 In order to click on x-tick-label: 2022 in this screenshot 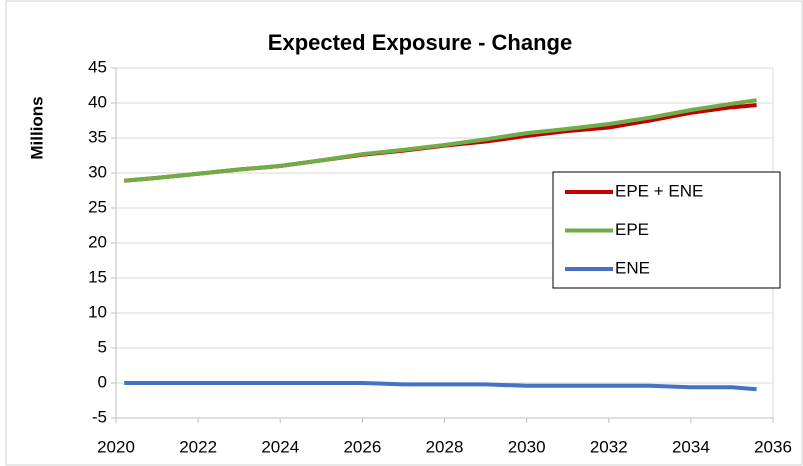, I will do `click(198, 446)`.